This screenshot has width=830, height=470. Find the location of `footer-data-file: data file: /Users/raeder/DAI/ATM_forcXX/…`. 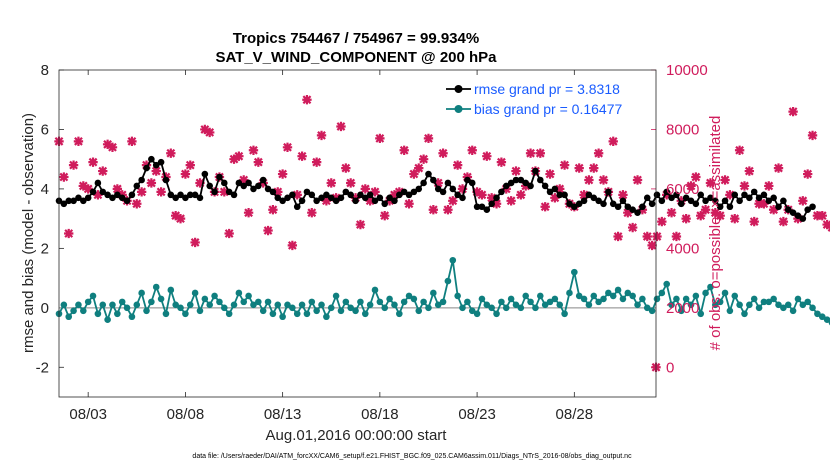

footer-data-file: data file: /Users/raeder/DAI/ATM_forcXX/… is located at coordinates (412, 456).